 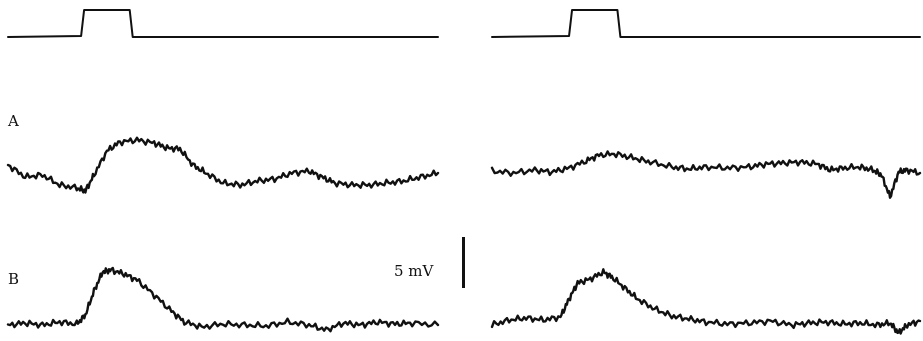 What do you see at coordinates (223, 23) in the screenshot?
I see `stimulus-marker-left` at bounding box center [223, 23].